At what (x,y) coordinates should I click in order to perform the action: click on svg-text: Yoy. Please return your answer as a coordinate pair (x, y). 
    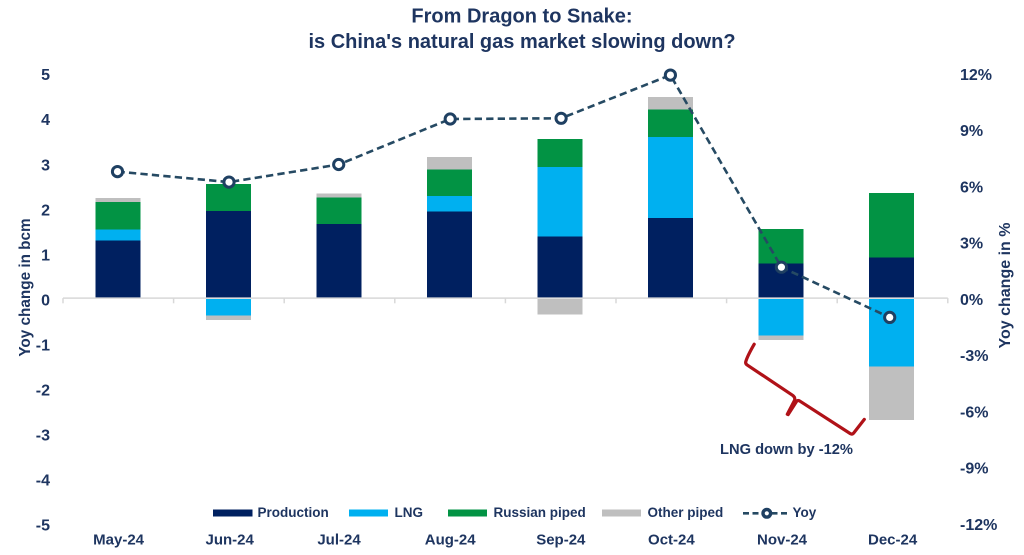
    Looking at the image, I should click on (805, 512).